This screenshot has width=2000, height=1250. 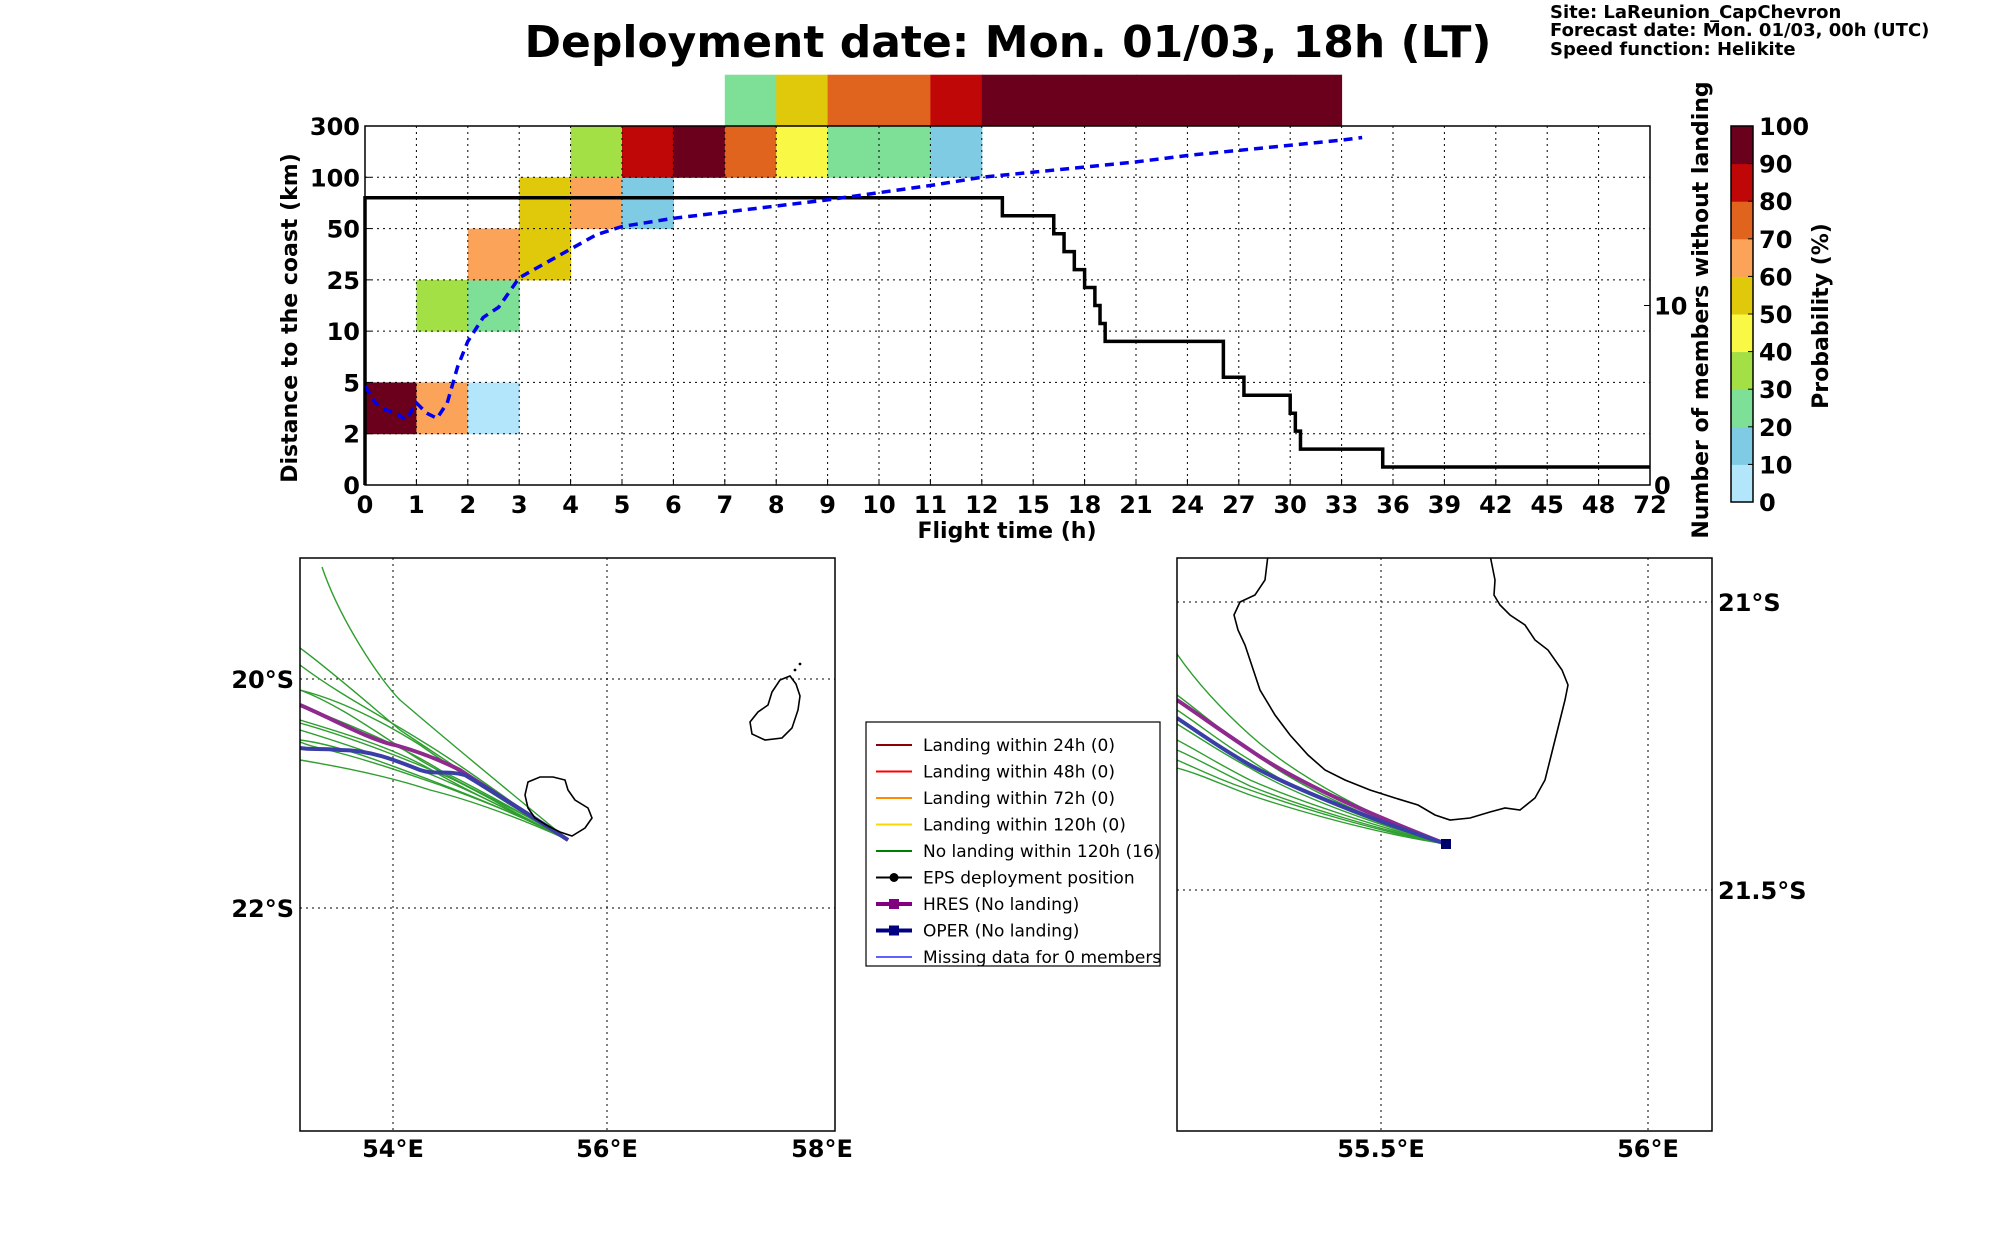 What do you see at coordinates (1775, 315) in the screenshot?
I see `colorbar-tick-label: 50` at bounding box center [1775, 315].